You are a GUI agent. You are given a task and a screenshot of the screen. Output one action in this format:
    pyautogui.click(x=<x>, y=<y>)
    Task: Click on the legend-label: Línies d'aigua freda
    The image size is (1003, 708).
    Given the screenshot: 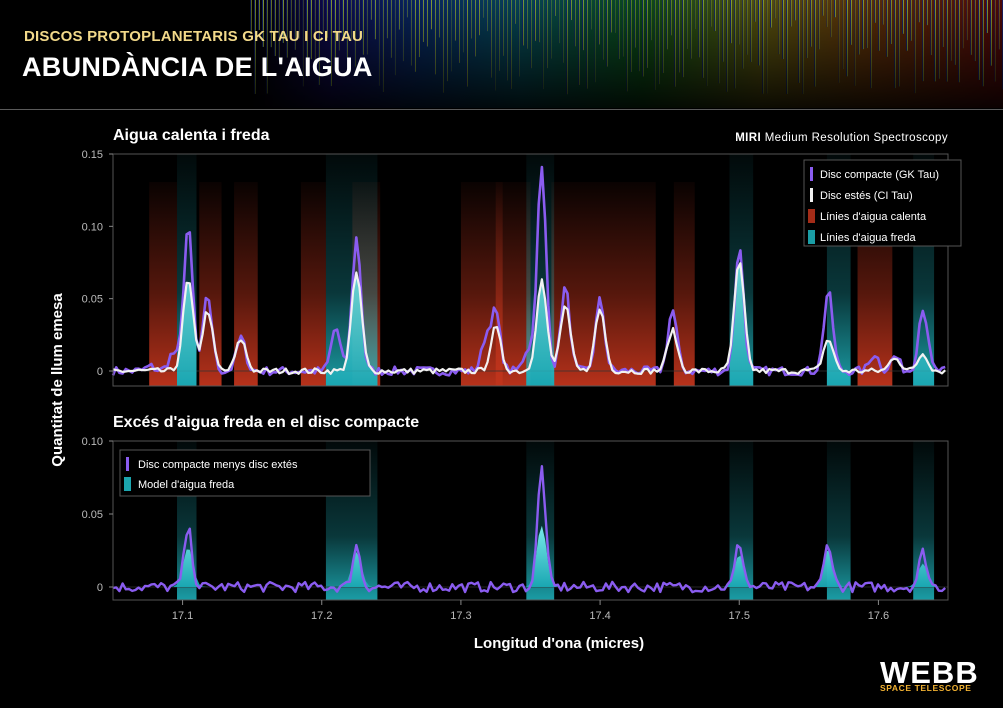 What is the action you would take?
    pyautogui.click(x=868, y=238)
    